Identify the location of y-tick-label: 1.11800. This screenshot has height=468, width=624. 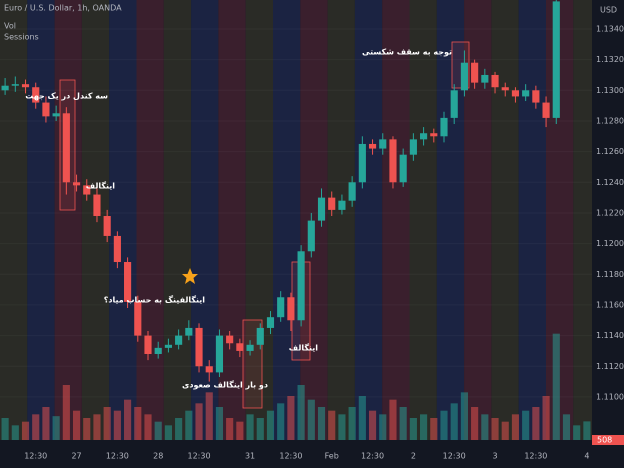
(610, 274).